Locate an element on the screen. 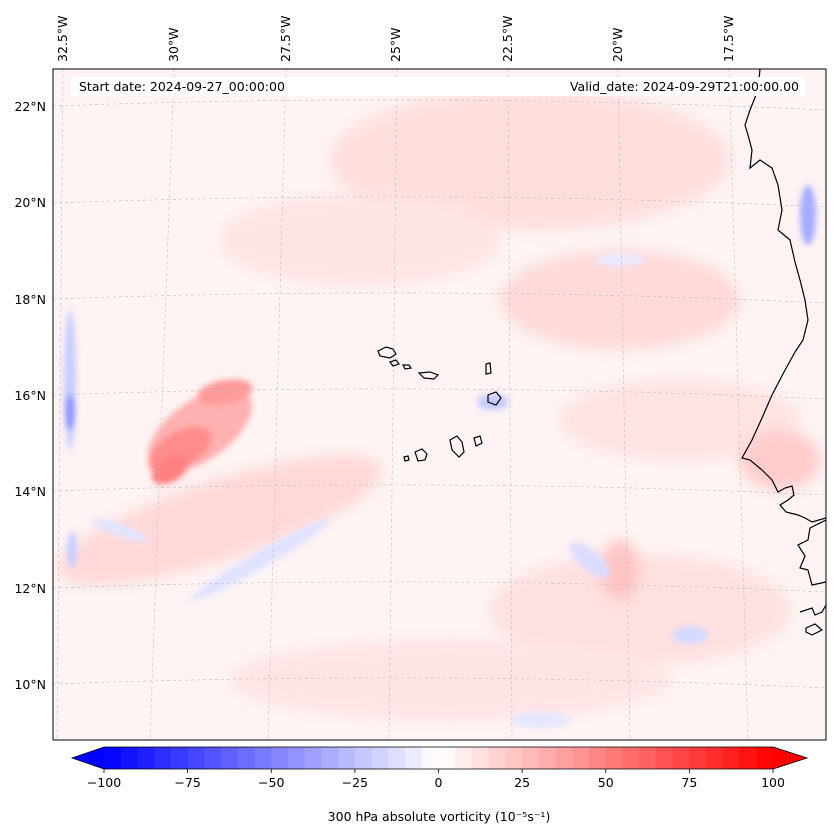 The width and height of the screenshot is (837, 839). lon-label: 22.5°W is located at coordinates (507, 39).